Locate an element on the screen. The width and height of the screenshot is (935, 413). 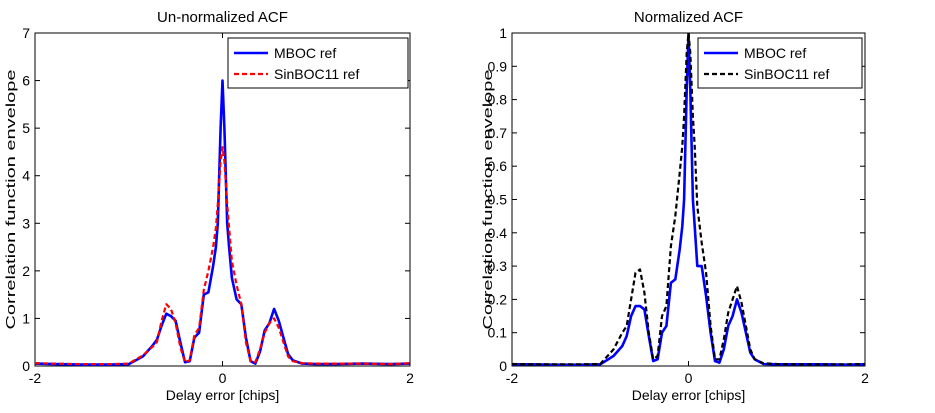
y-tick-label: 5 is located at coordinates (26, 128).